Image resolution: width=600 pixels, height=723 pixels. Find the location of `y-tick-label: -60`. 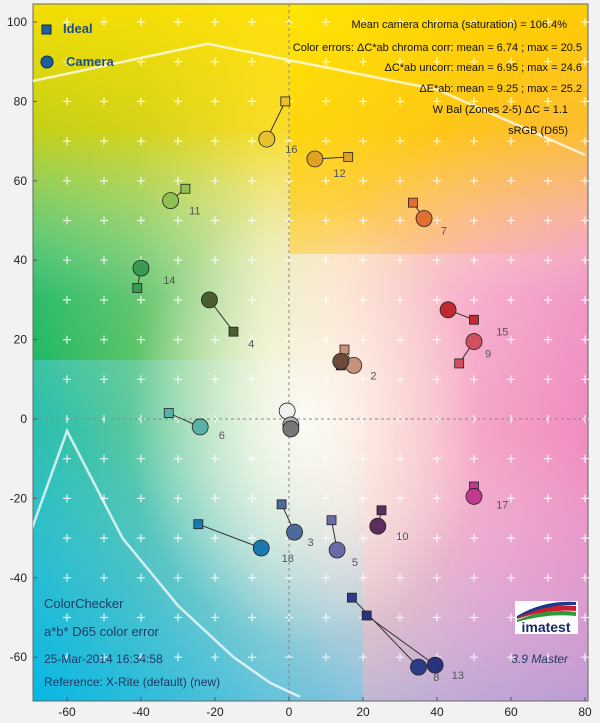

y-tick-label: -60 is located at coordinates (19, 657).